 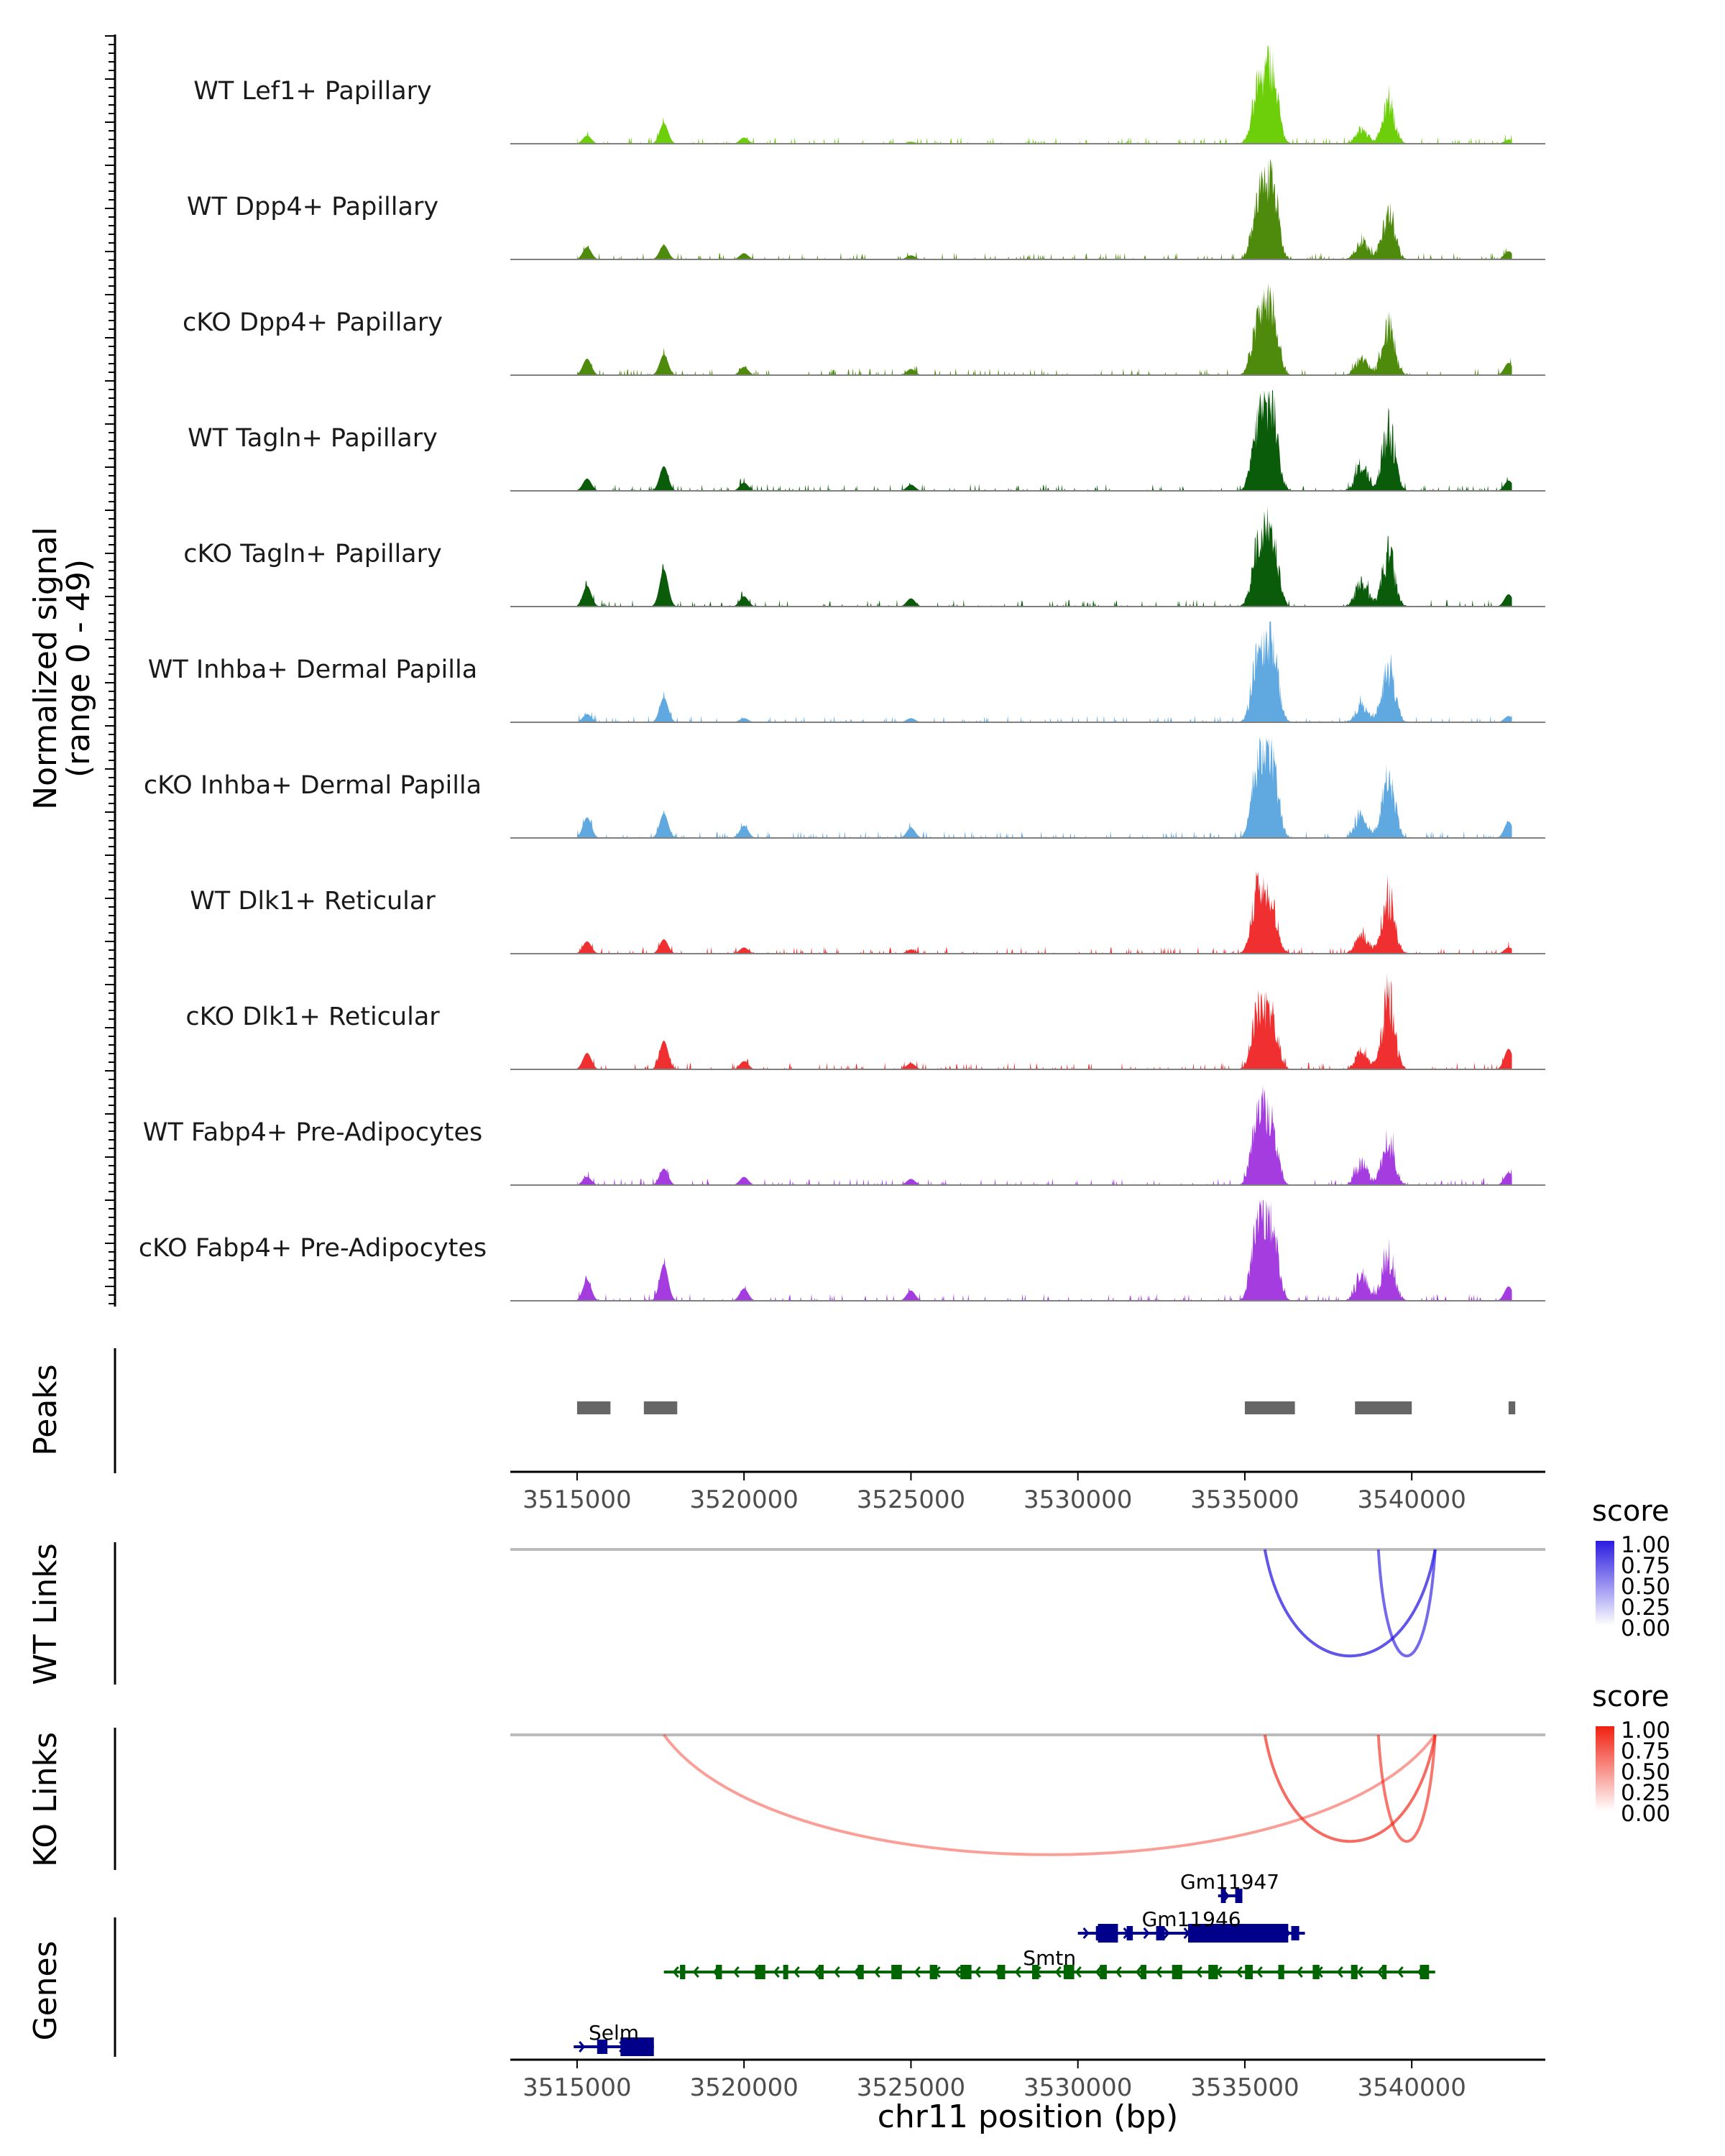 I want to click on links-panel: WT Links score 1.000.750.500.250.00, so click(x=848, y=1590).